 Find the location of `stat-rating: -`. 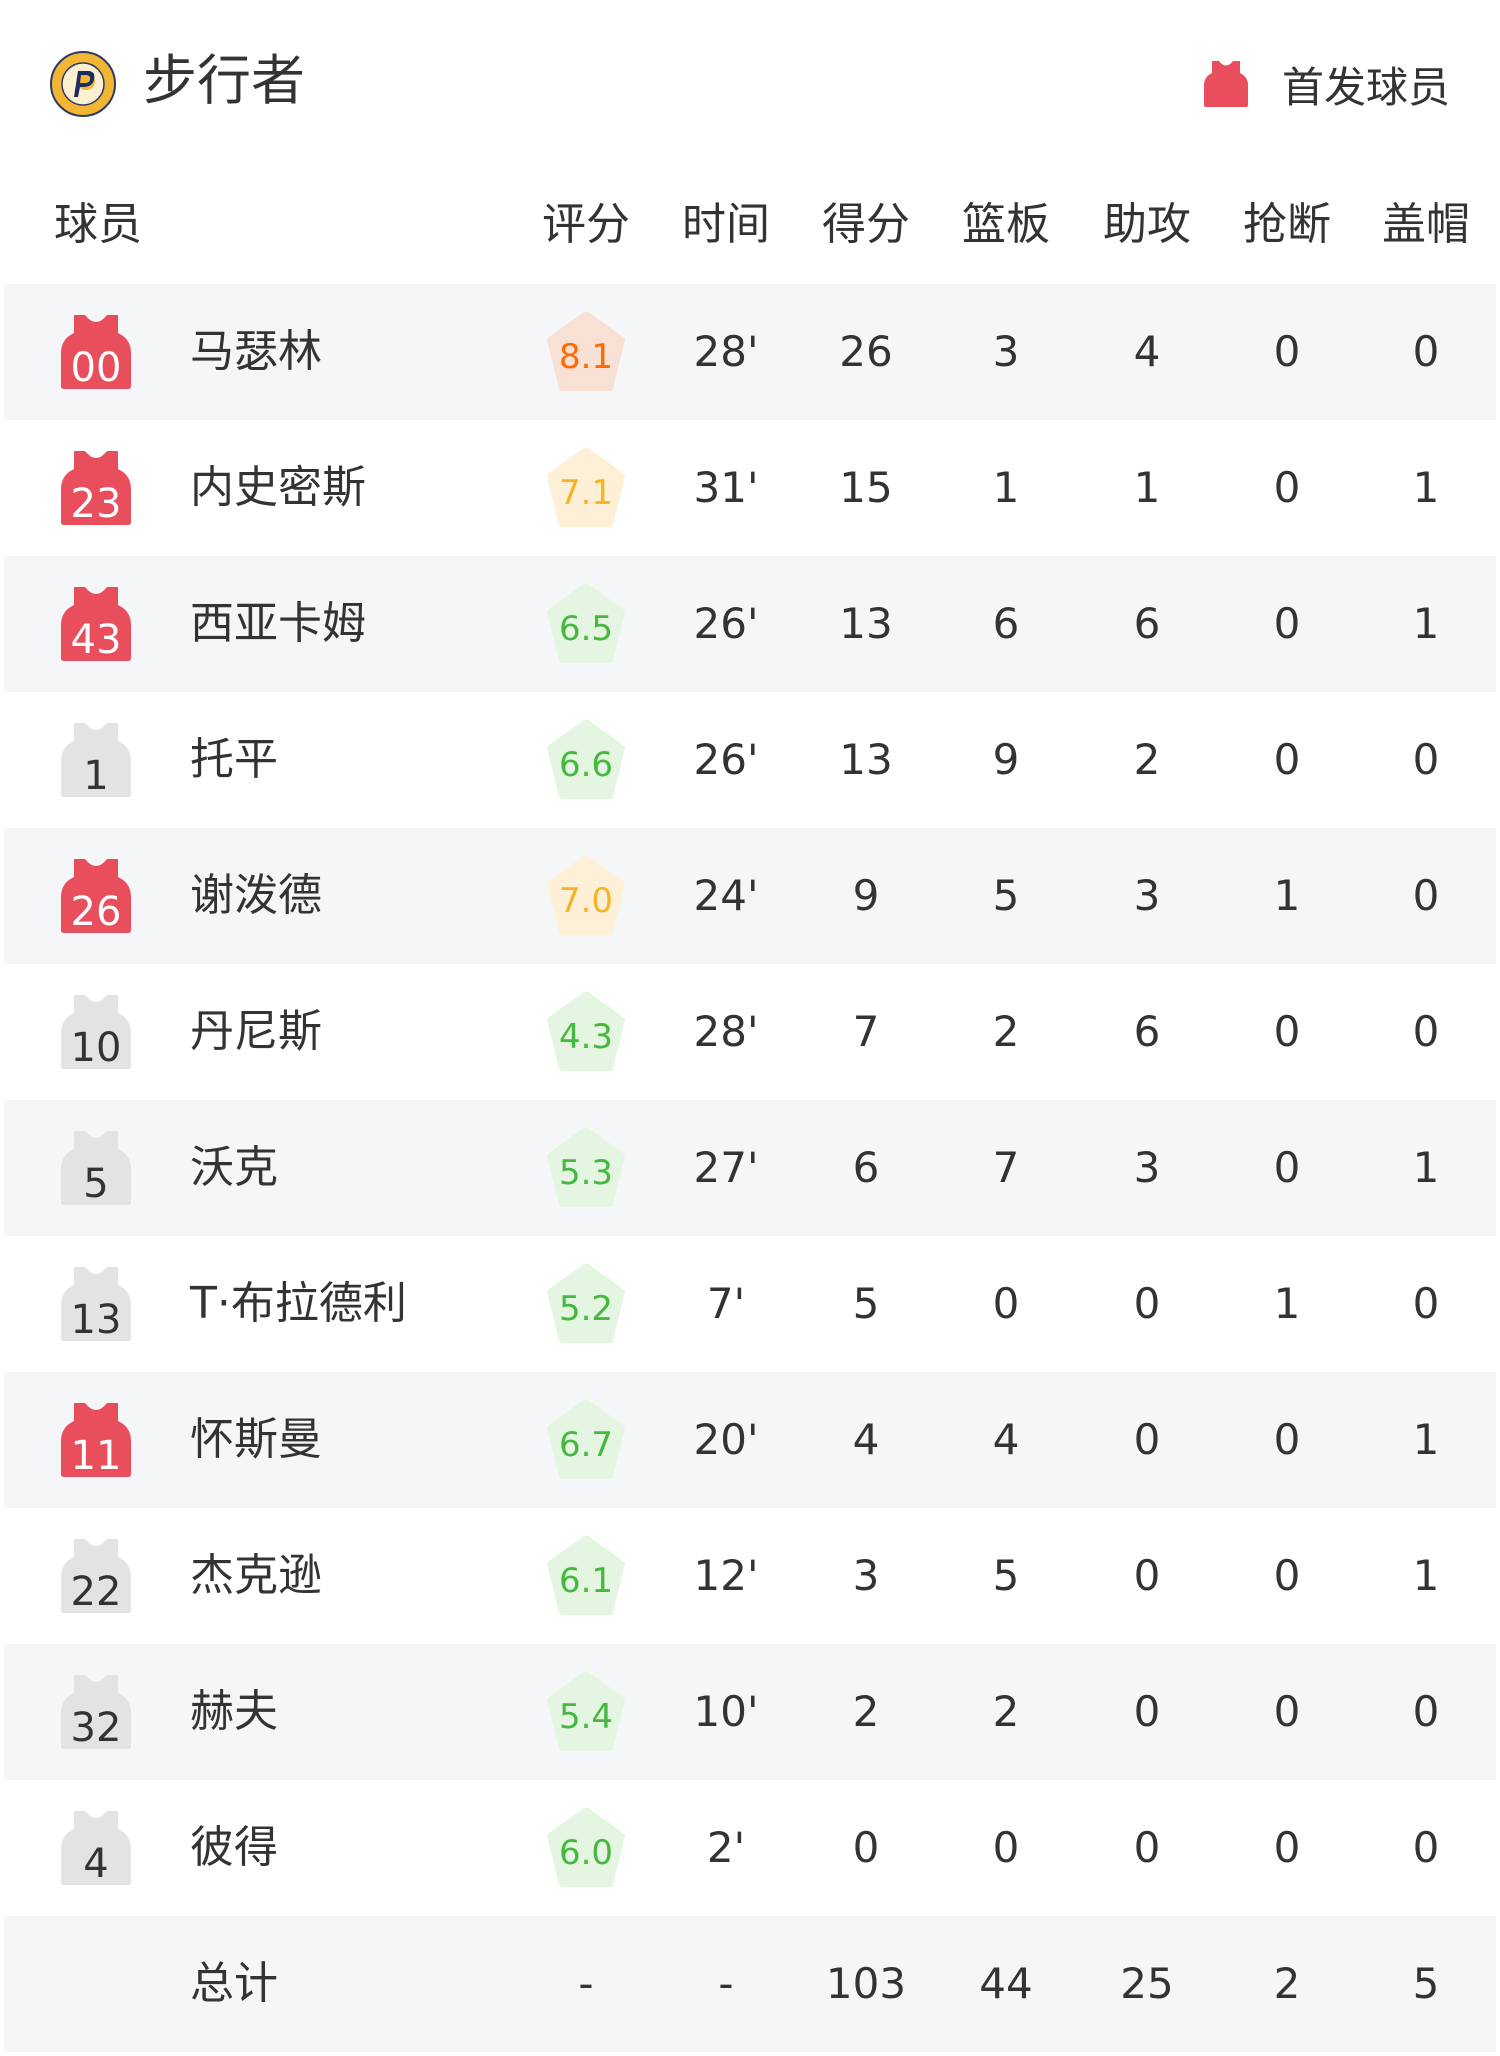

stat-rating: - is located at coordinates (586, 1983).